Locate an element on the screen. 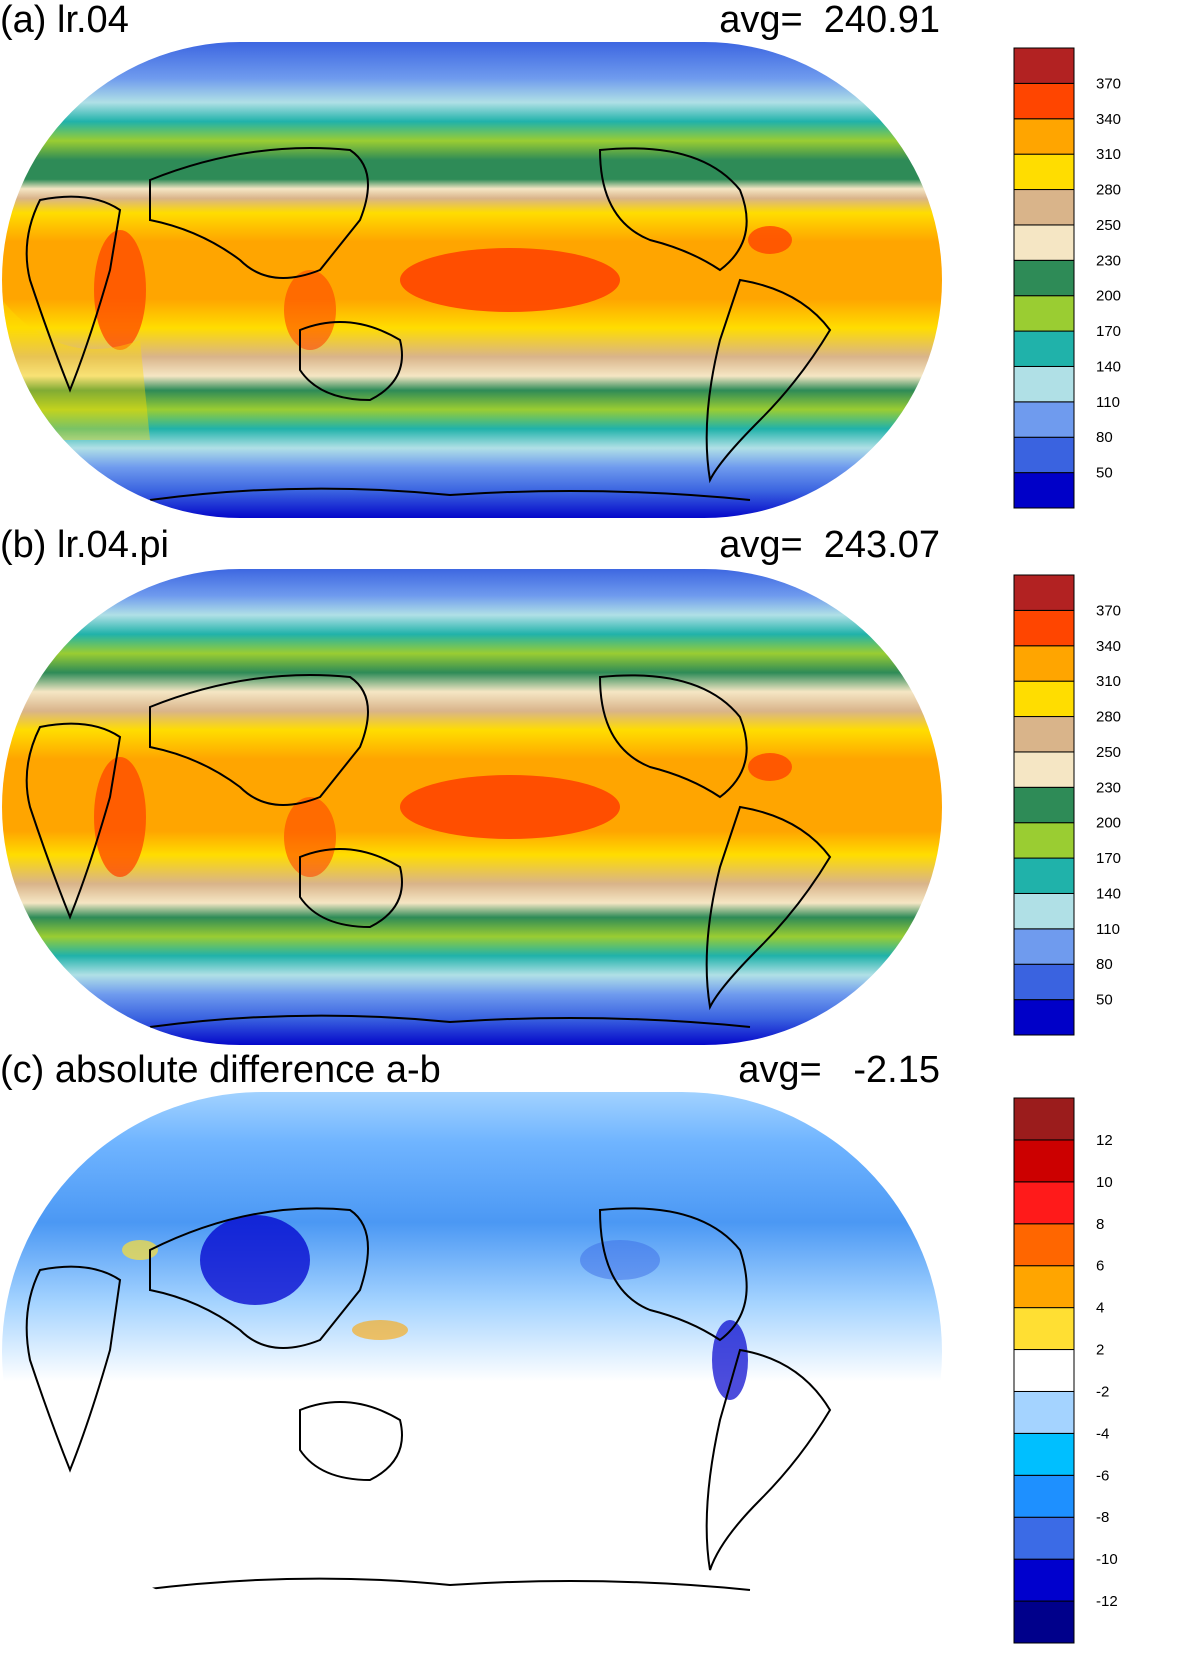 The image size is (1188, 1677). colorbar: -12 -10 -8 -6 -4 -2 2 4 6 8 10 12 is located at coordinates (1065, 1370).